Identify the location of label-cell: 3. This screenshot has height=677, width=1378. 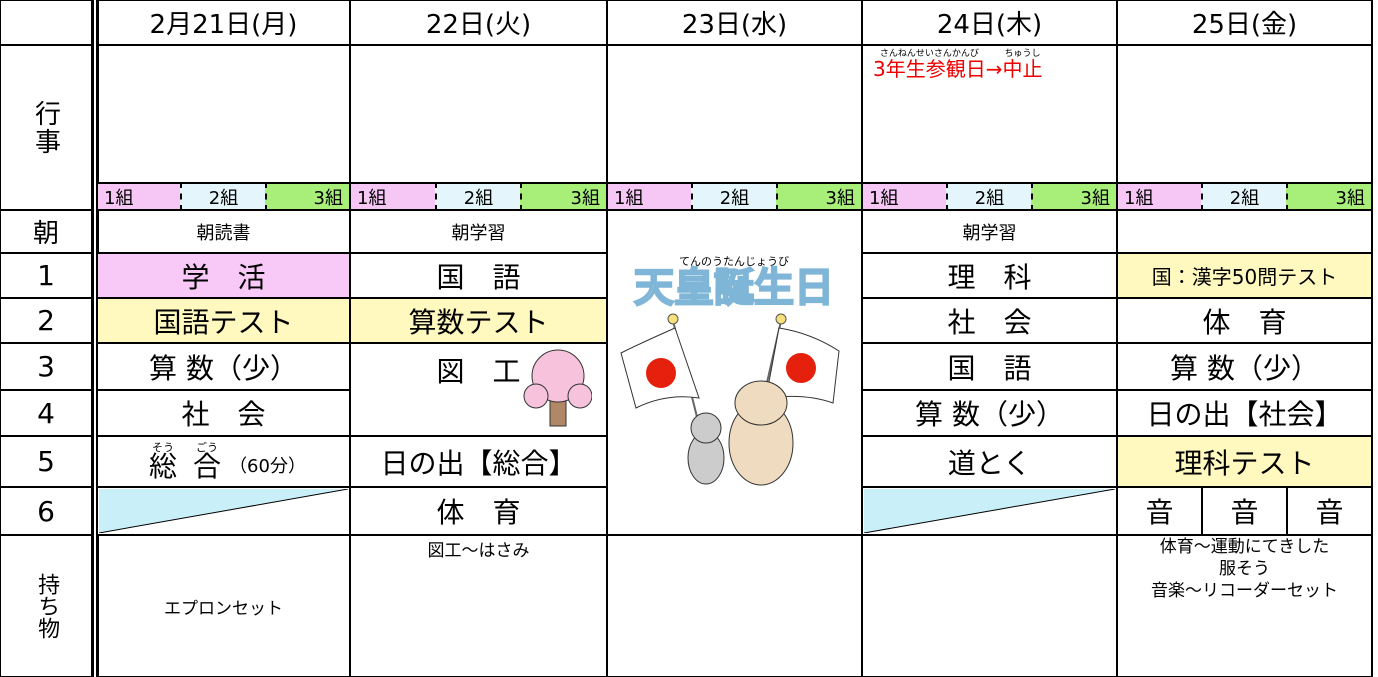
(46, 366).